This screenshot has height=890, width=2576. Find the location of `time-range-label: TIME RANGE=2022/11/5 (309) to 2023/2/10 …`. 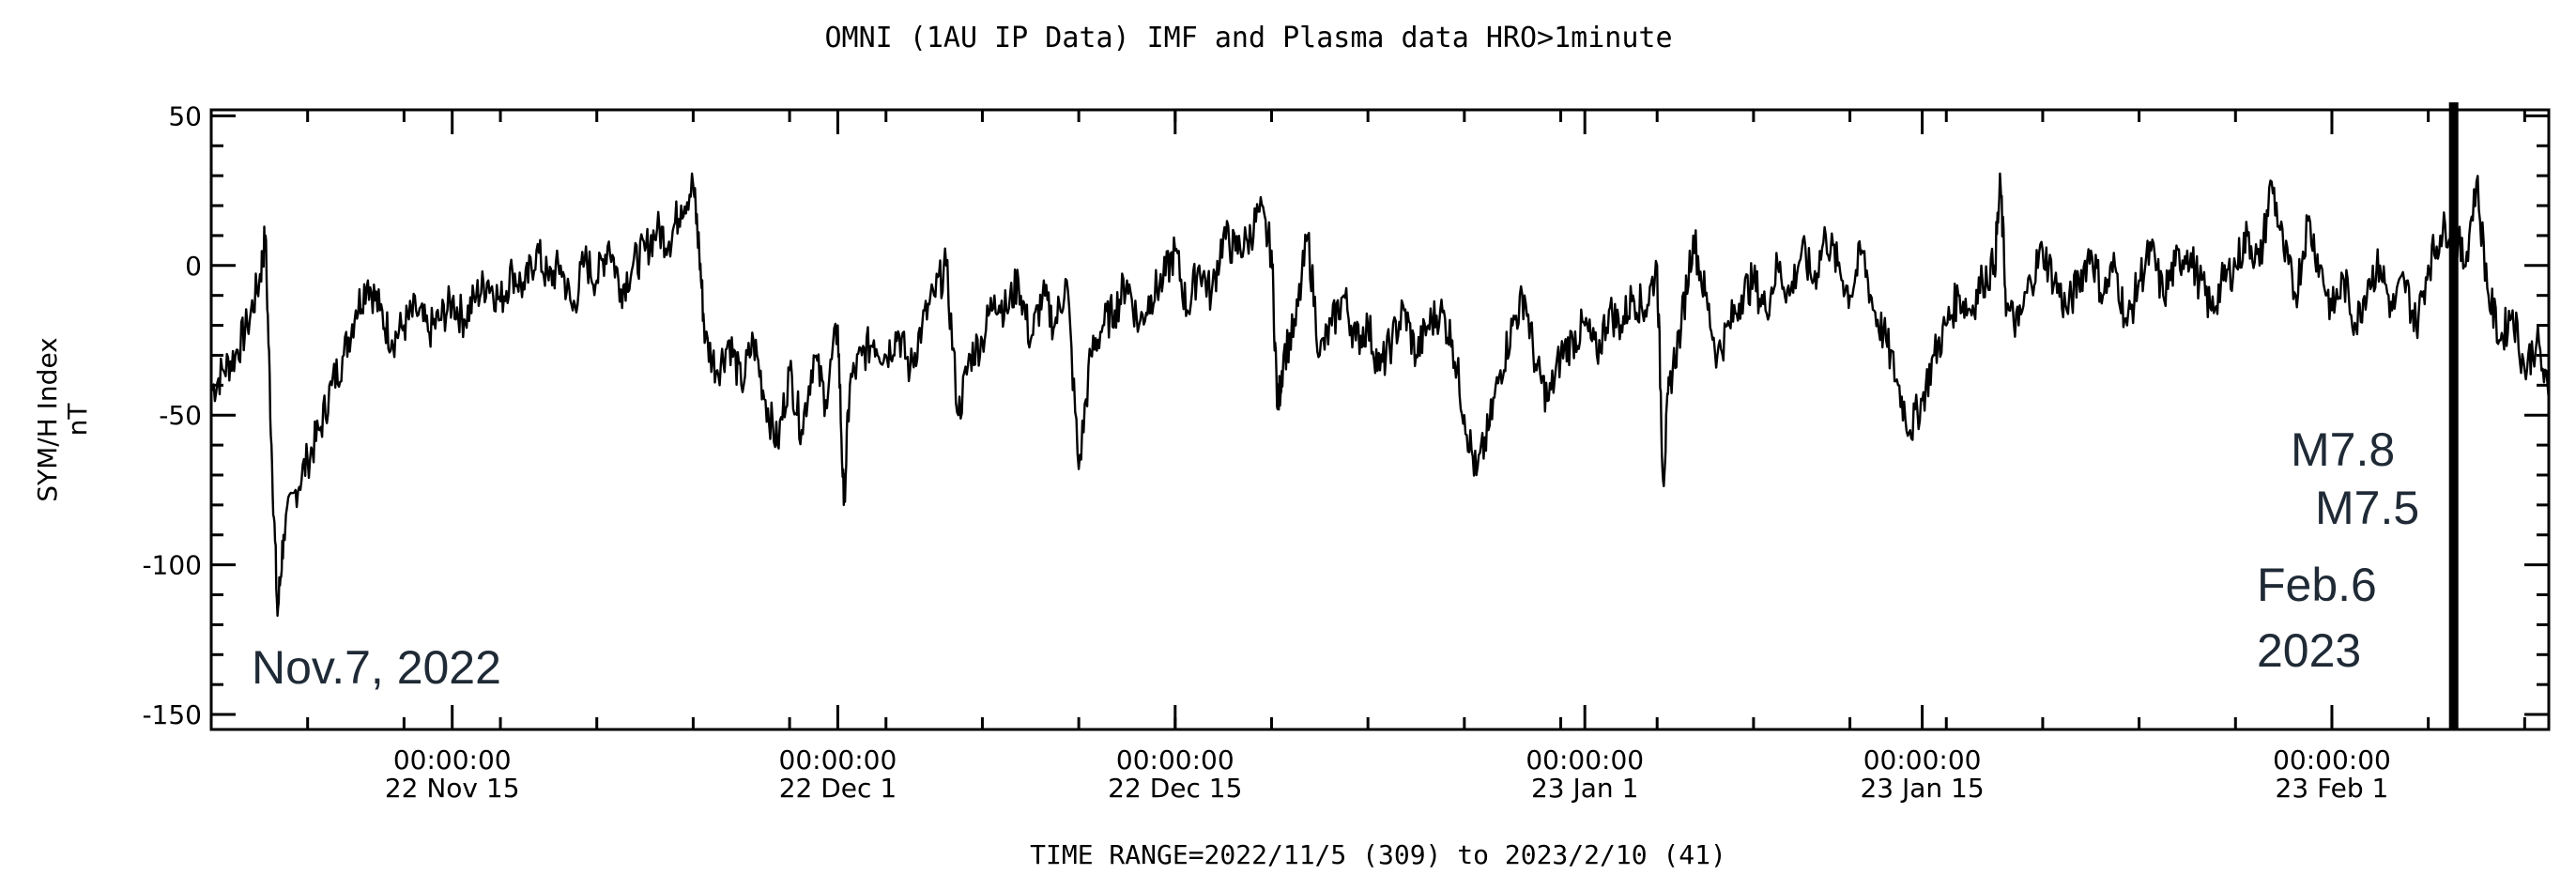

time-range-label: TIME RANGE=2022/11/5 (309) to 2023/2/10 … is located at coordinates (1378, 854).